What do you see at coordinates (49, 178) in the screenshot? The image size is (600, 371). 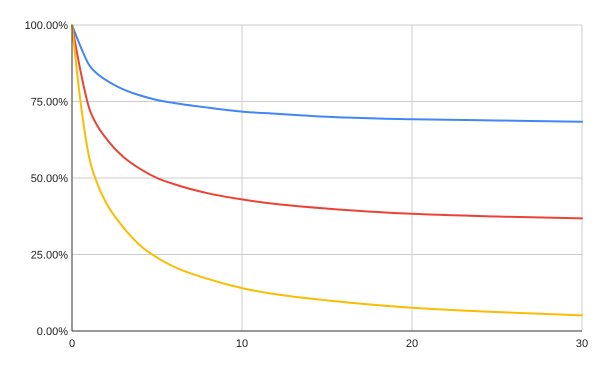 I see `y-tick-label: 50.00%` at bounding box center [49, 178].